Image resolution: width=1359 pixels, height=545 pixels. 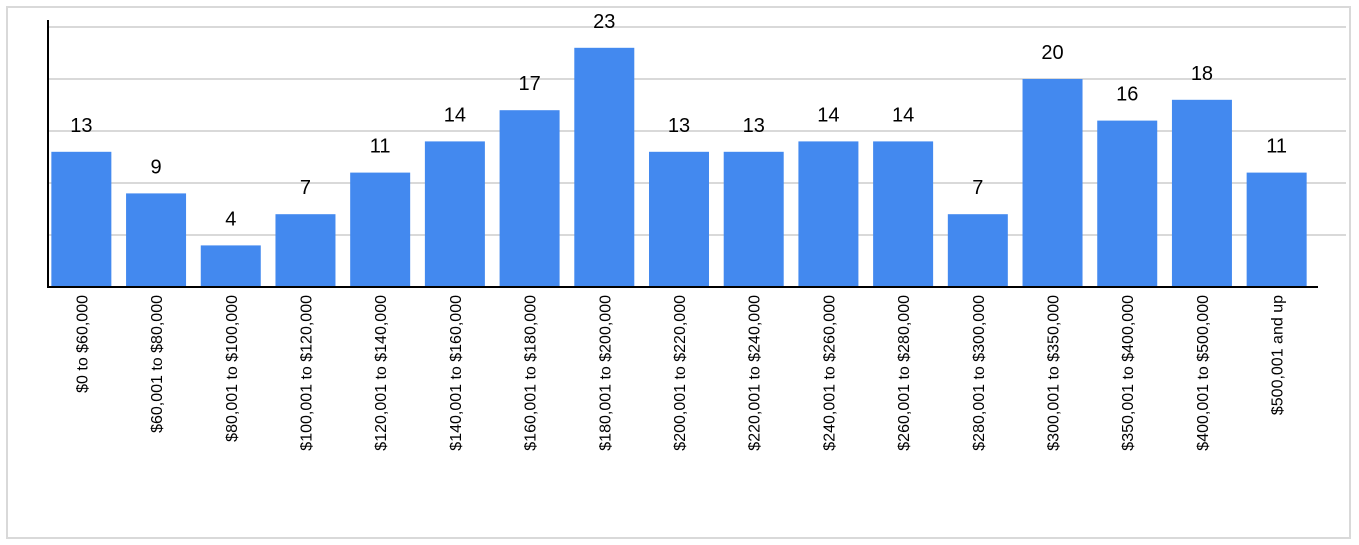 What do you see at coordinates (605, 373) in the screenshot?
I see `x-tick-label: $180,001 to $200,000` at bounding box center [605, 373].